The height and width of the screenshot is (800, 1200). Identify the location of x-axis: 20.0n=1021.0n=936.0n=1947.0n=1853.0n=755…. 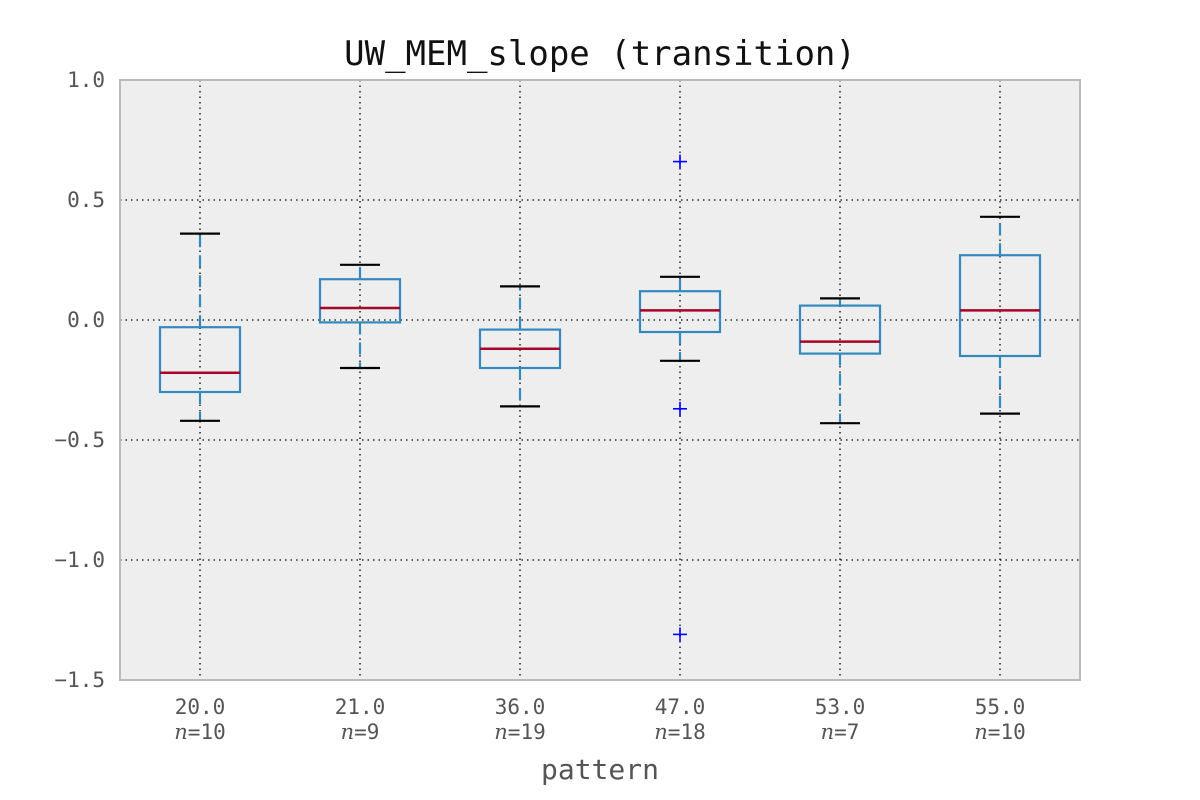
(599, 719).